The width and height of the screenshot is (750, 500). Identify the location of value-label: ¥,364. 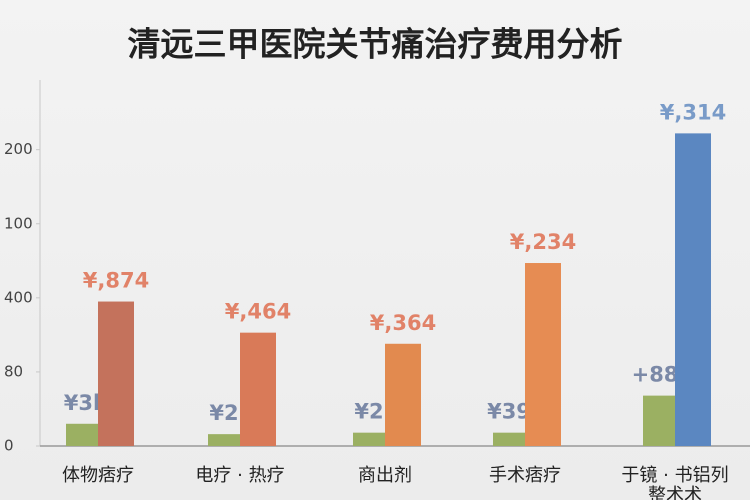
(403, 323).